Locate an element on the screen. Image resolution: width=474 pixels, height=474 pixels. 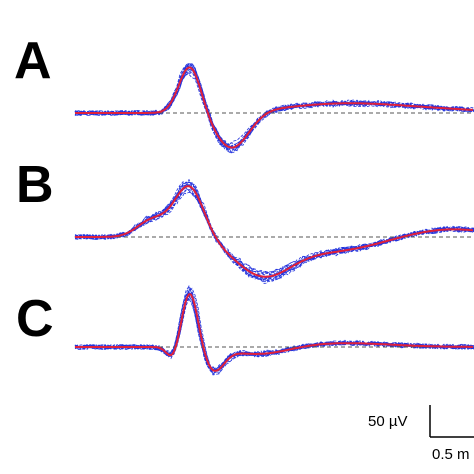
panel-label: C is located at coordinates (35, 319).